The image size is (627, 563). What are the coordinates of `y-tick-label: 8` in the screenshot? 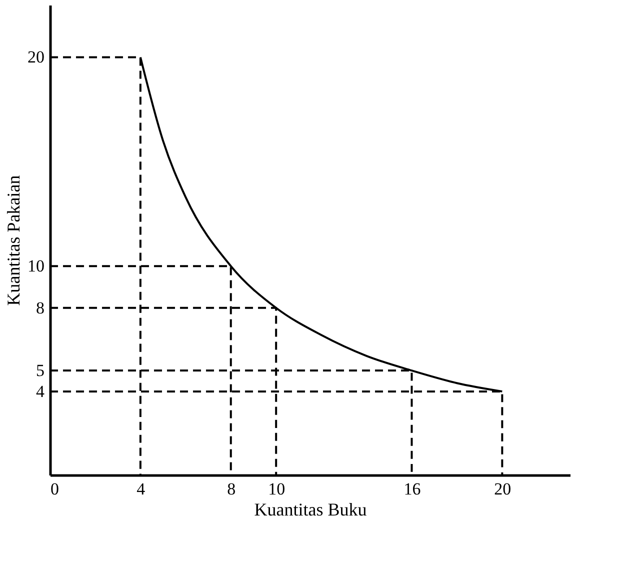 It's located at (40, 308).